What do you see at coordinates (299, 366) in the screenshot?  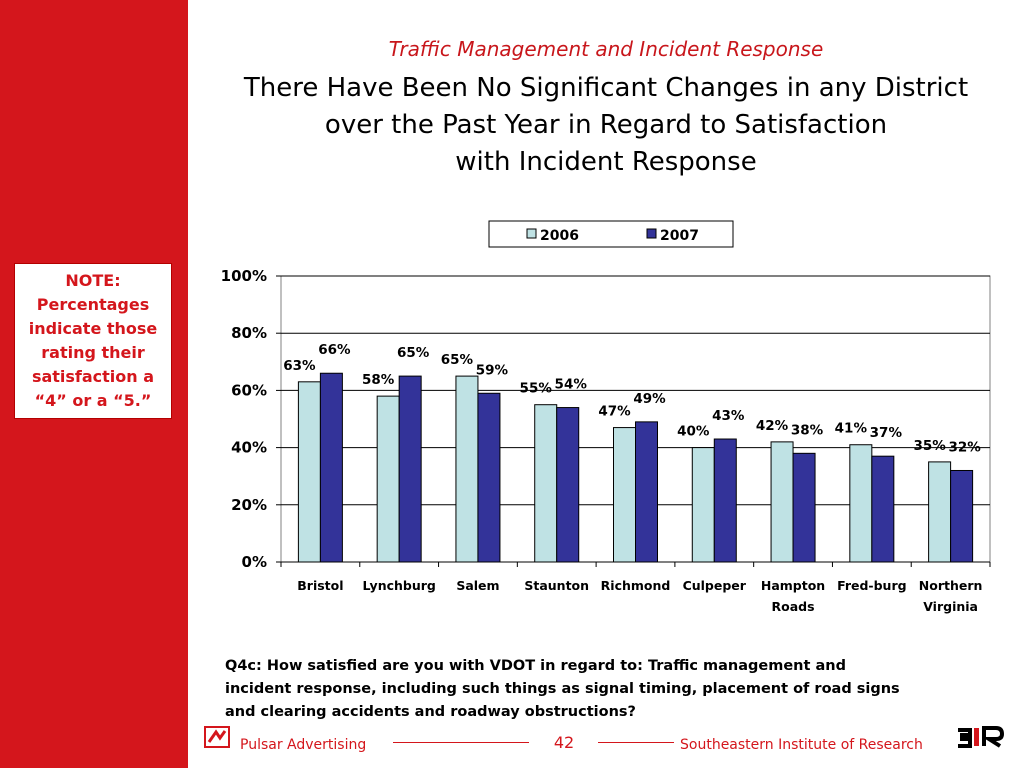 I see `data-label: 63%` at bounding box center [299, 366].